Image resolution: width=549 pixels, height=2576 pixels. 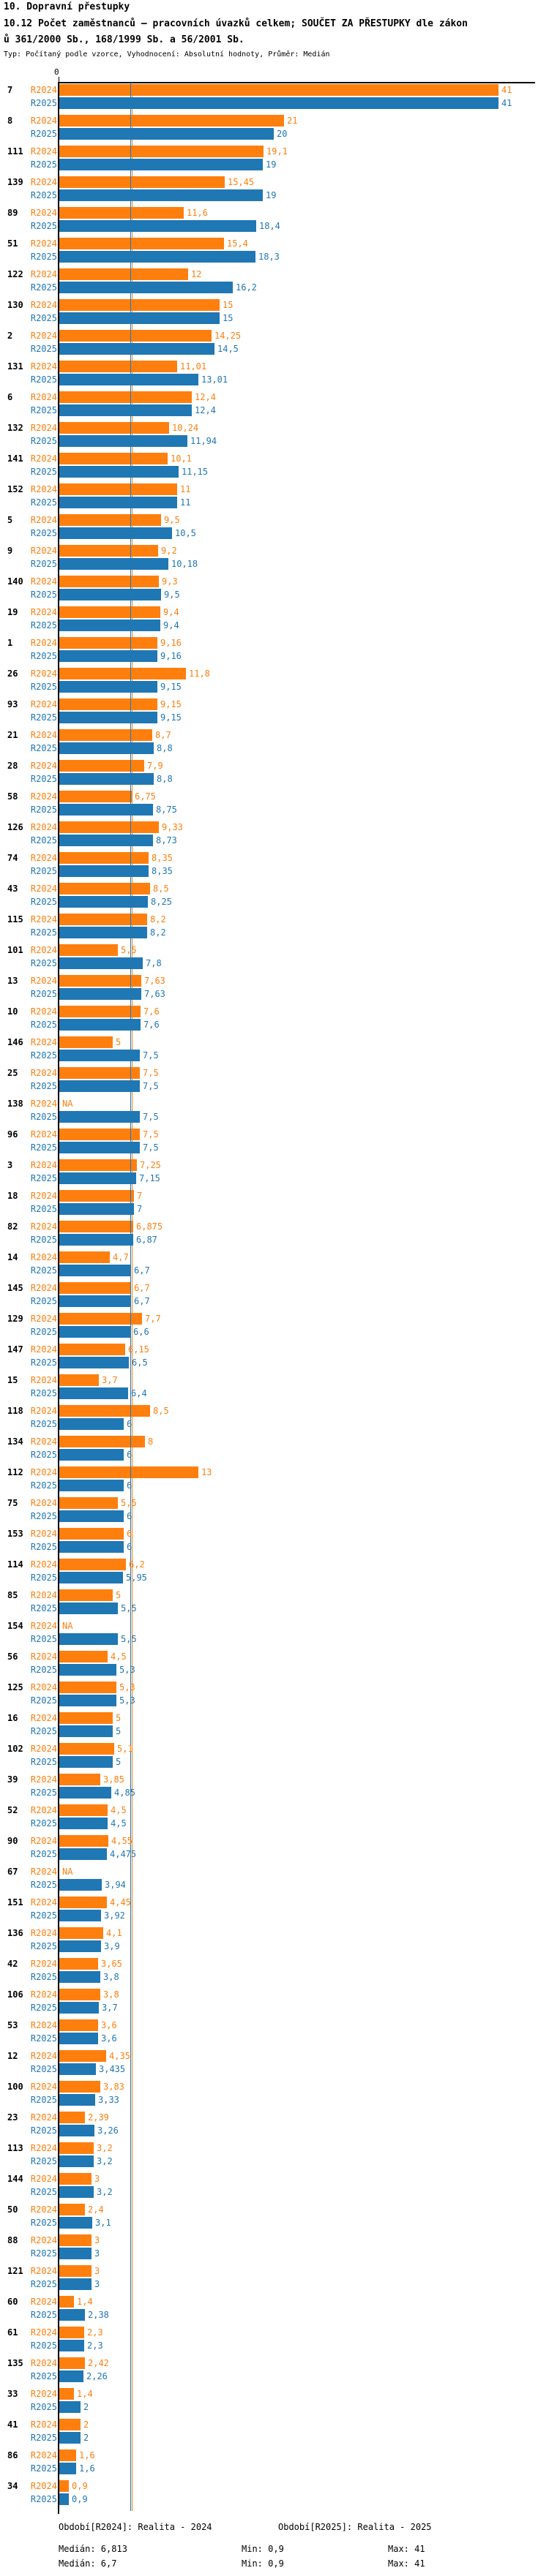 I want to click on bar-row-r2024: R2024 4,45, so click(x=274, y=1902).